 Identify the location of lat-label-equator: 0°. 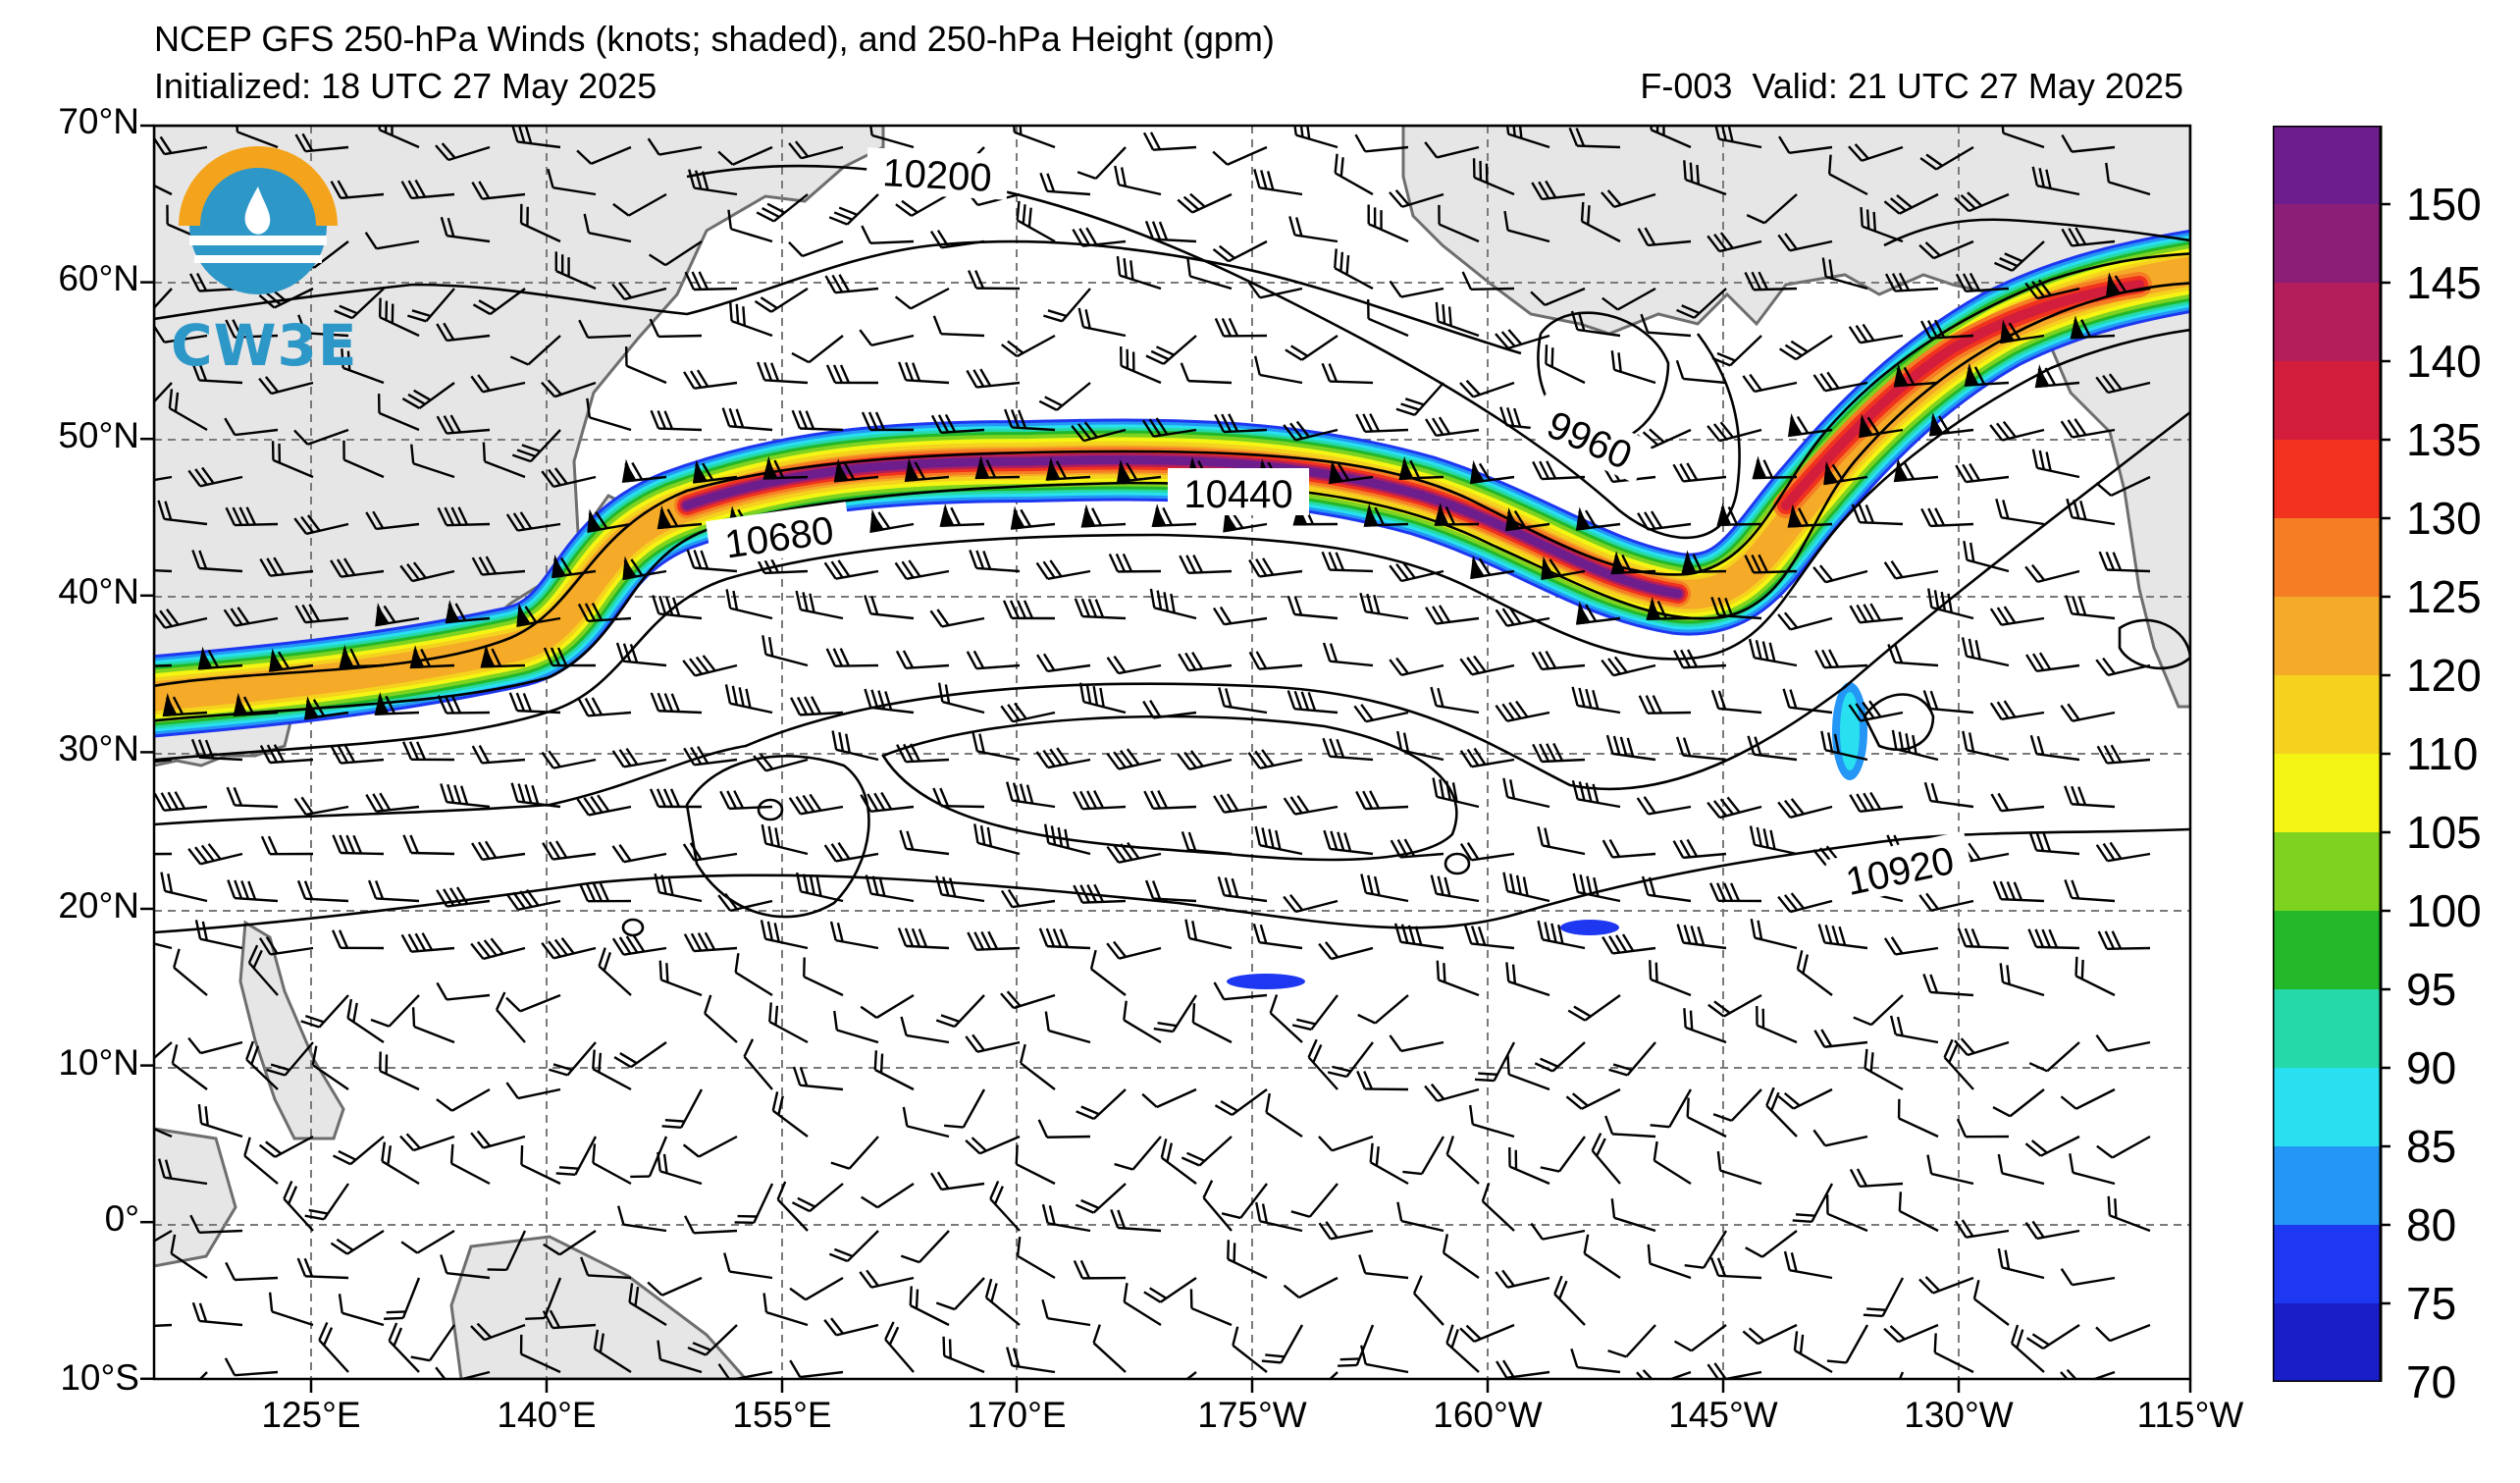
(121, 1219).